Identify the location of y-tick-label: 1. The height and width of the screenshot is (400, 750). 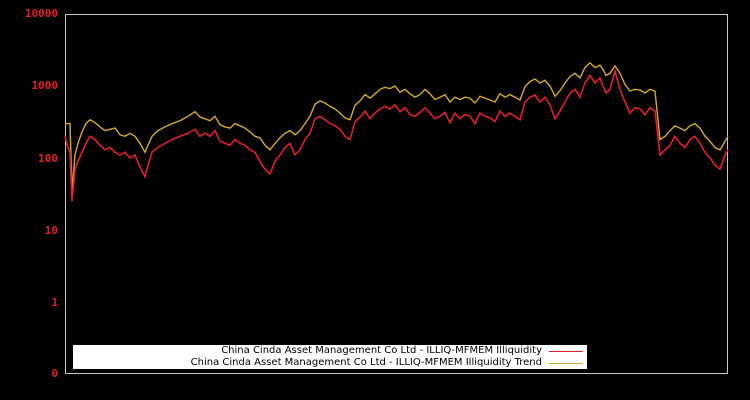
(54, 302).